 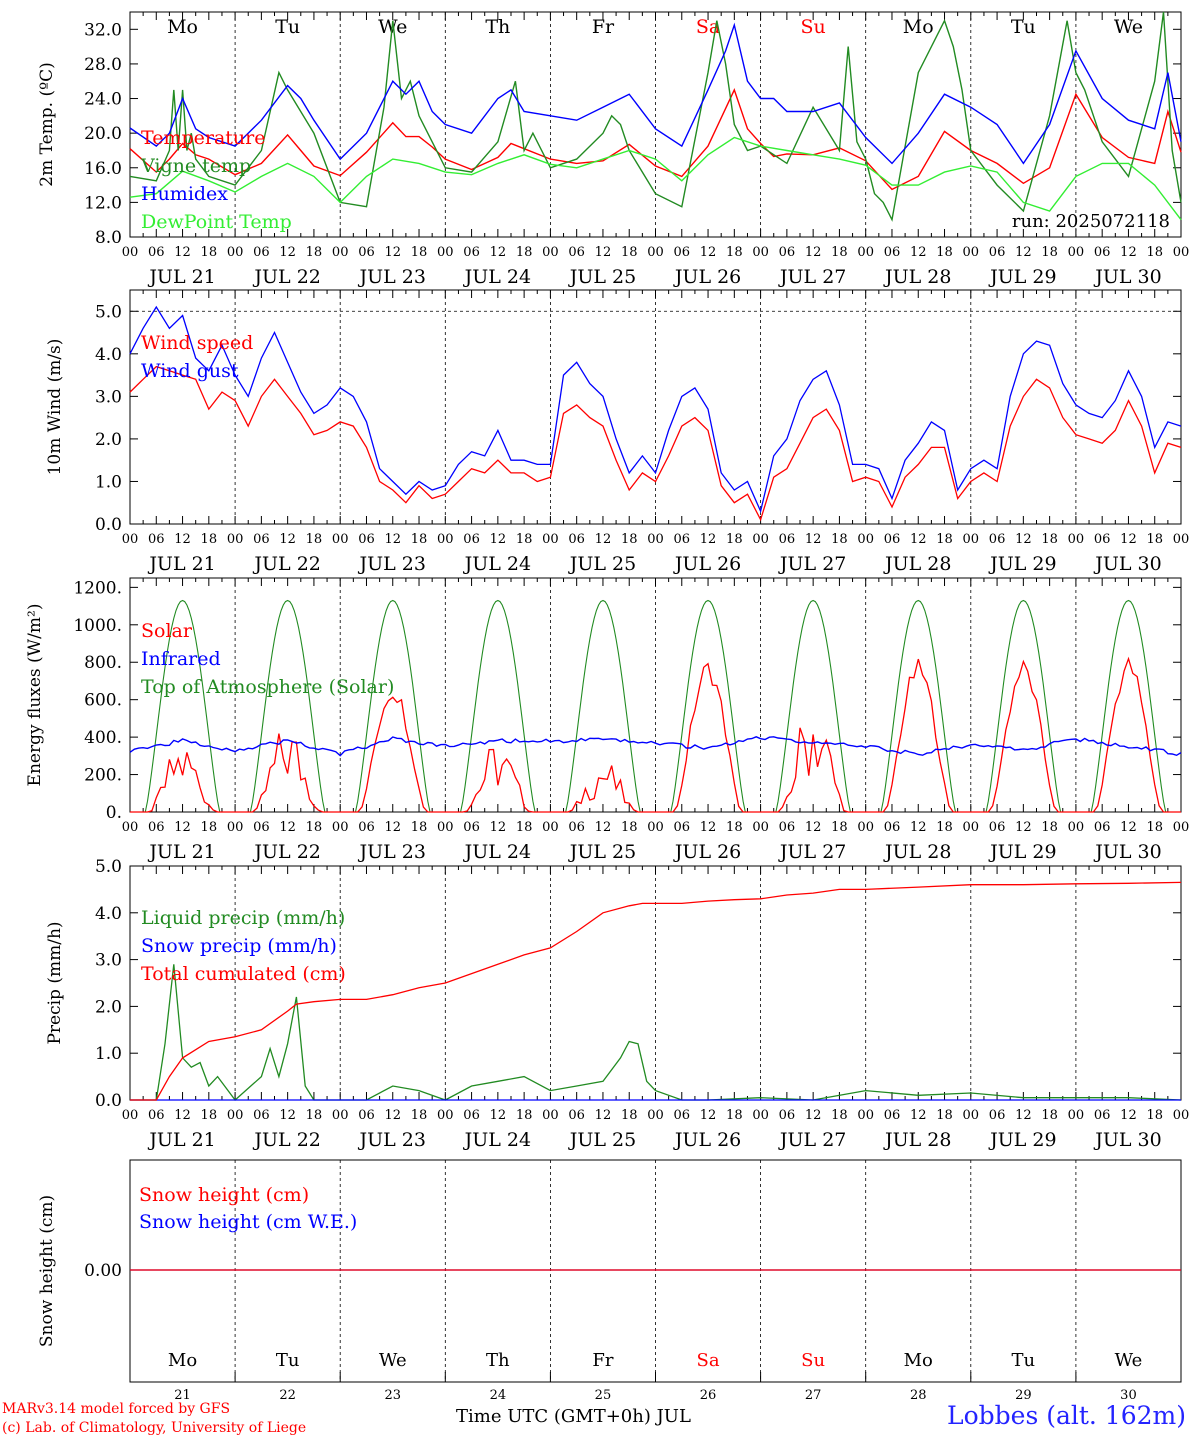 What do you see at coordinates (497, 1140) in the screenshot?
I see `date-label: JUL 24` at bounding box center [497, 1140].